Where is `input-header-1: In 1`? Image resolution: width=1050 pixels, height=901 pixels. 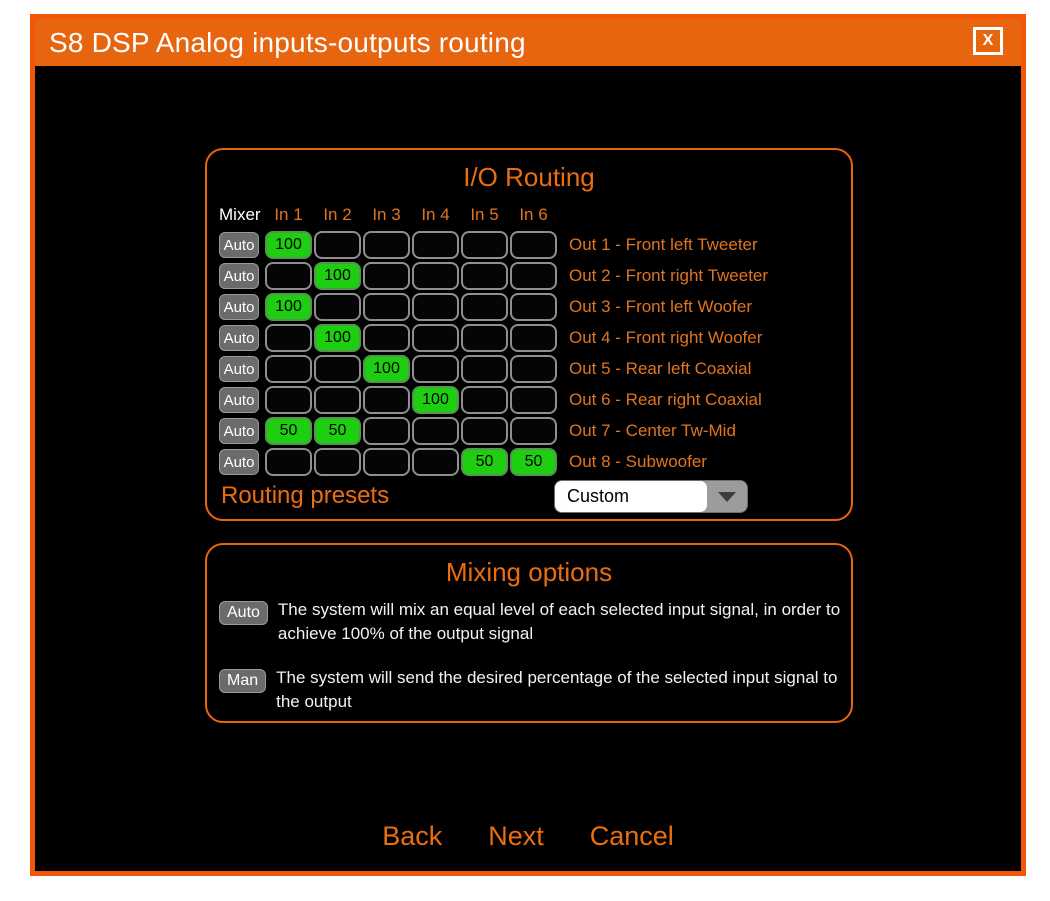 input-header-1: In 1 is located at coordinates (288, 214).